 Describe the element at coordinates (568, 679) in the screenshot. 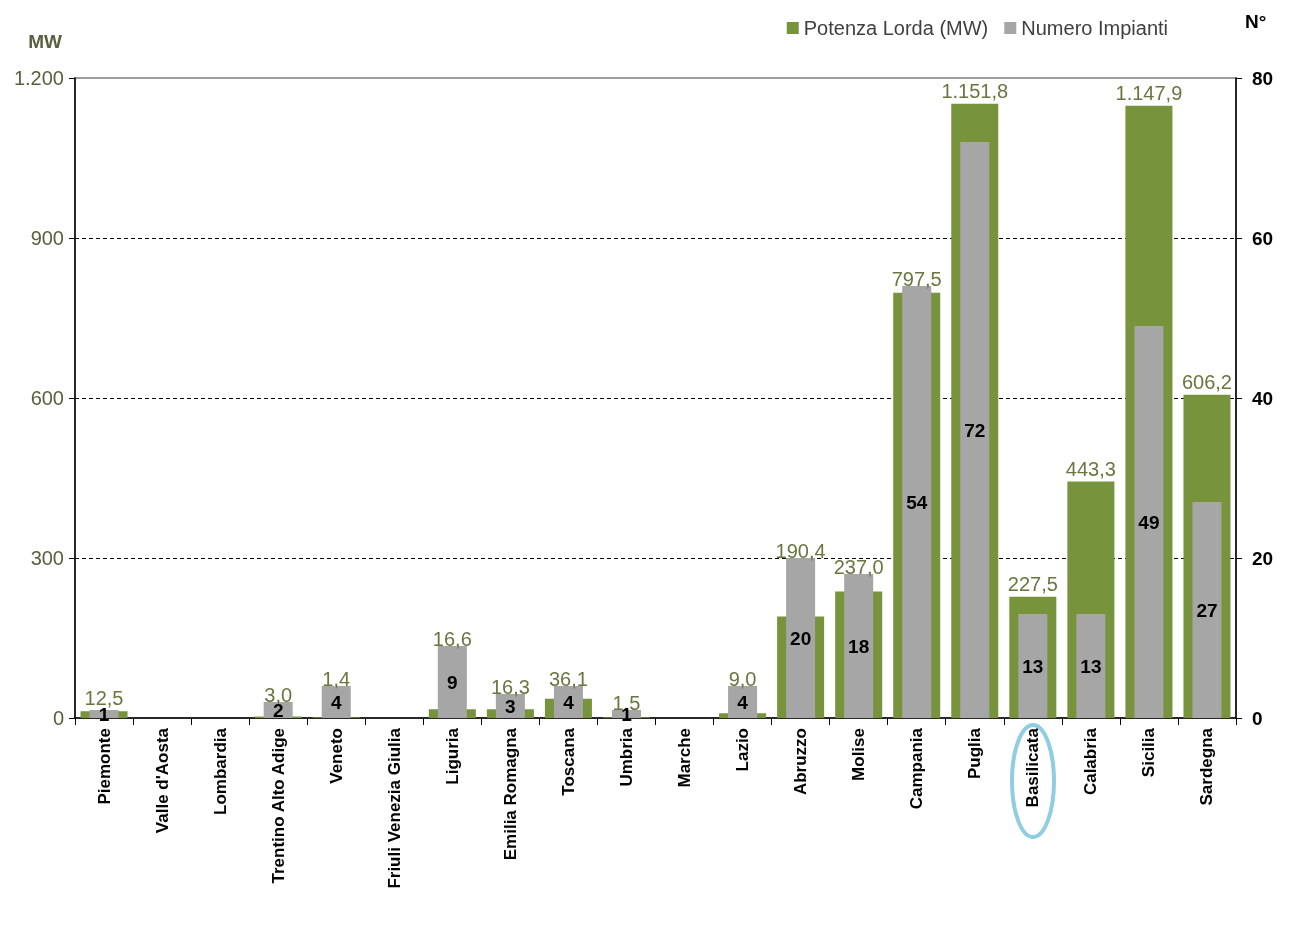

I see `data-label: 36,1` at that location.